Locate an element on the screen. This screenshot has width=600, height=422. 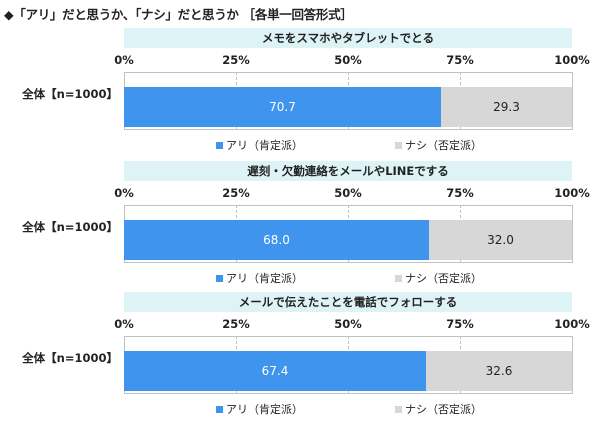
chart-title: メモをスマホやタブレットでとる is located at coordinates (348, 38).